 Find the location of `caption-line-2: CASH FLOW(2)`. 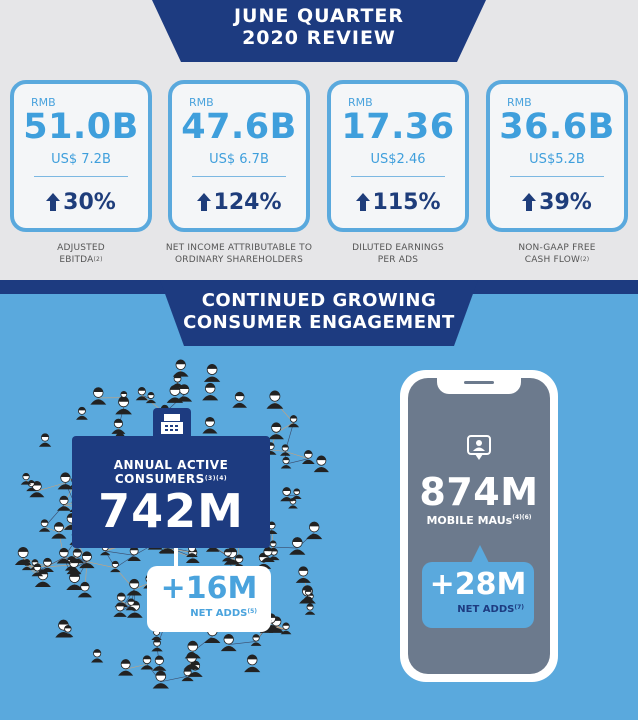

caption-line-2: CASH FLOW(2) is located at coordinates (557, 260).